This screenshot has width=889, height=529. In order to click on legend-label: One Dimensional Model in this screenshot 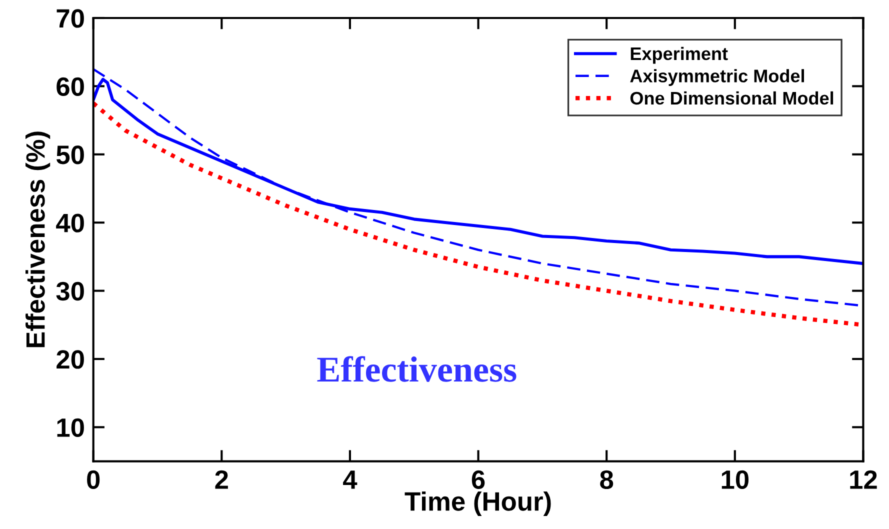, I will do `click(732, 98)`.